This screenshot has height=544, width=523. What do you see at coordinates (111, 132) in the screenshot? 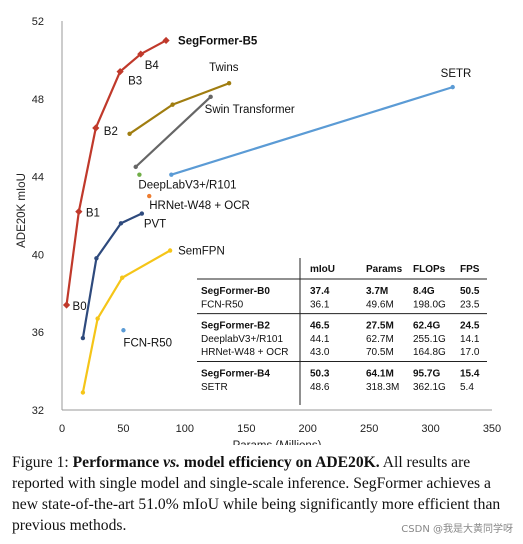
I see `point-label: B2` at bounding box center [111, 132].